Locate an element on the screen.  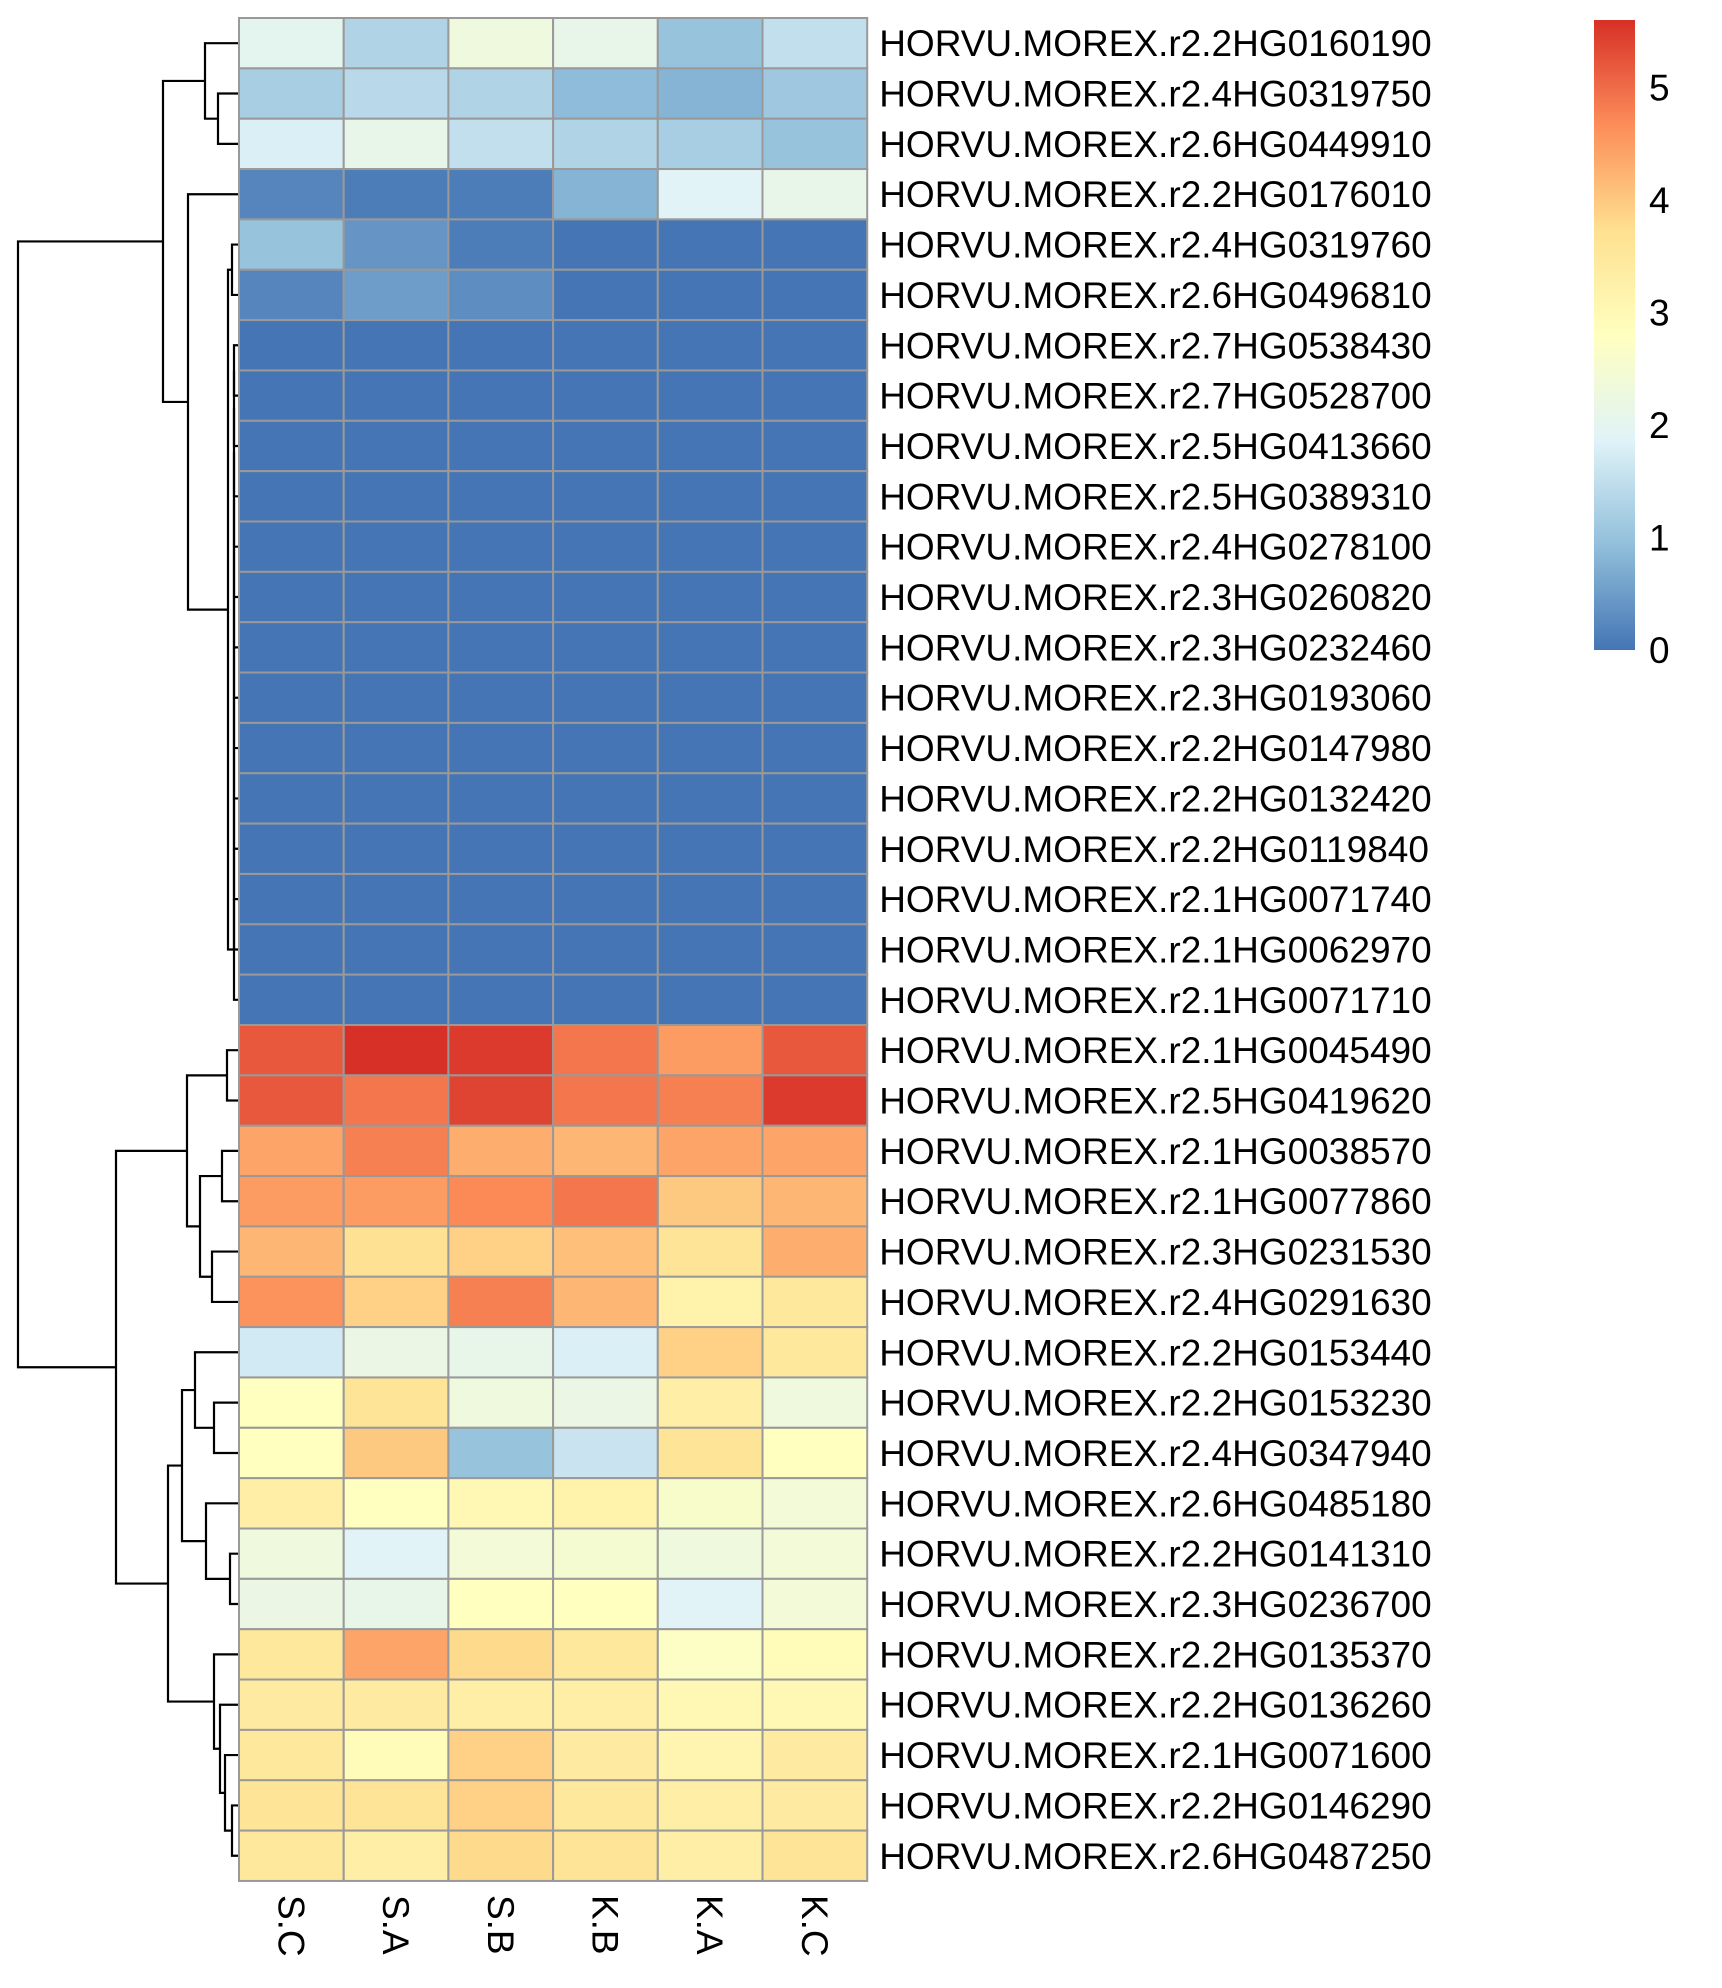
row-label: HORVU.MOREX.r2.5HG0413660 is located at coordinates (1155, 446).